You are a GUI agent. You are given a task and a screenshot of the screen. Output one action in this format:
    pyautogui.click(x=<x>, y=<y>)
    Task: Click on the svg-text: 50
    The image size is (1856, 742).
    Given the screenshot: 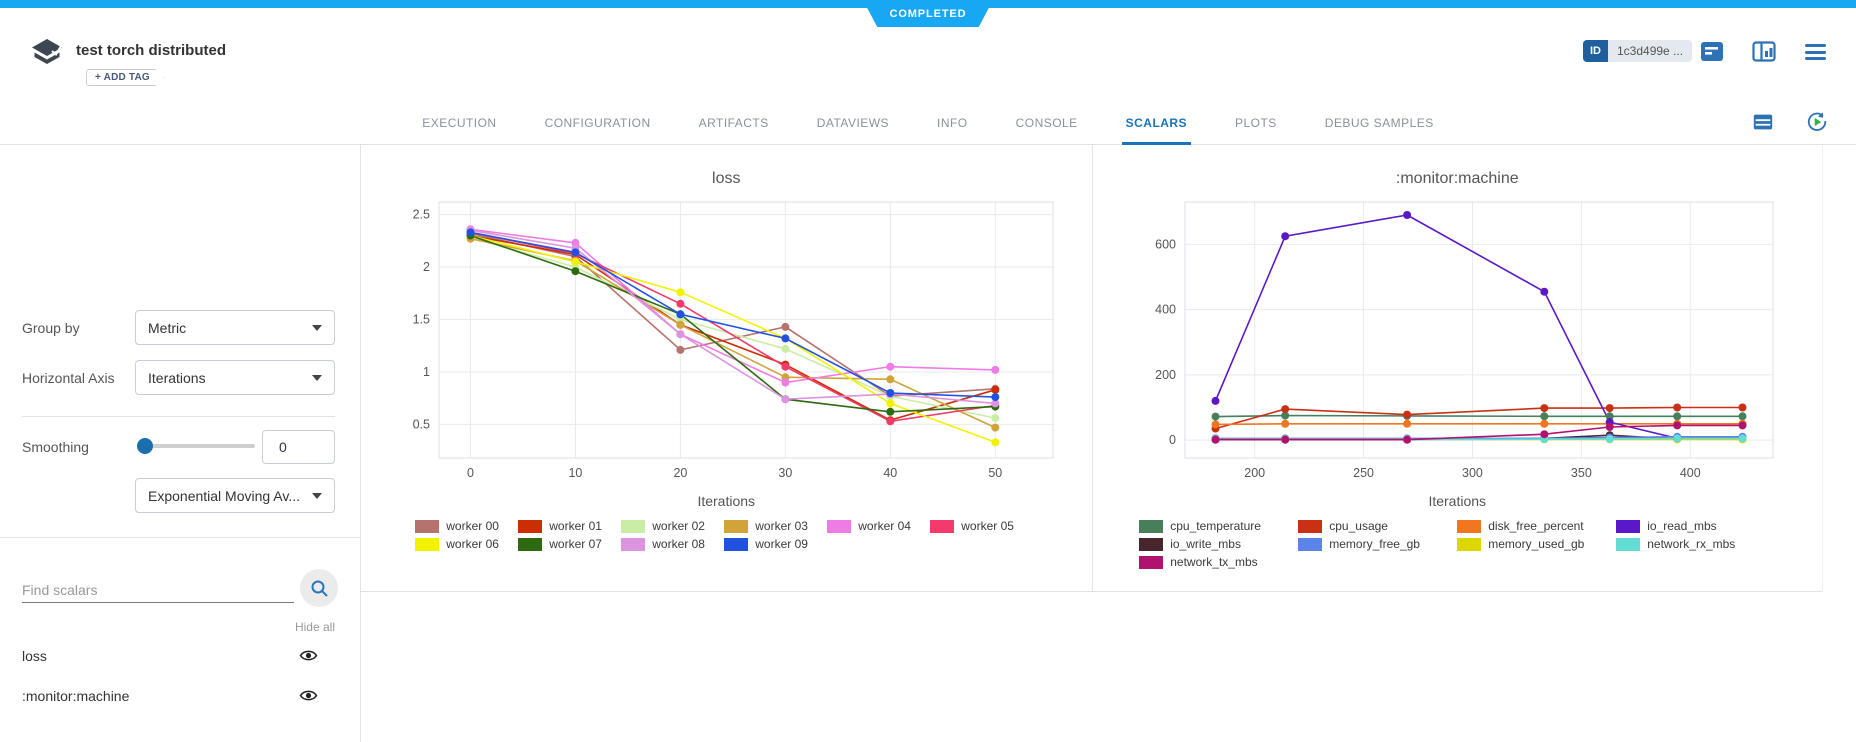 What is the action you would take?
    pyautogui.click(x=995, y=473)
    